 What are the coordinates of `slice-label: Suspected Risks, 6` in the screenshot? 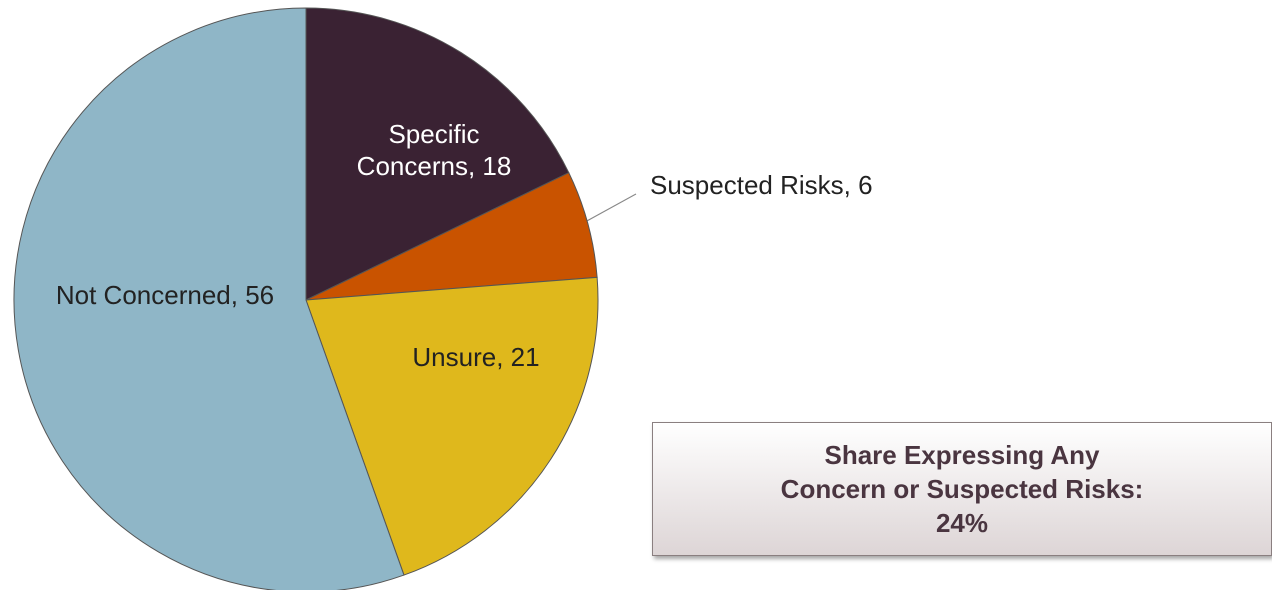 It's located at (761, 185).